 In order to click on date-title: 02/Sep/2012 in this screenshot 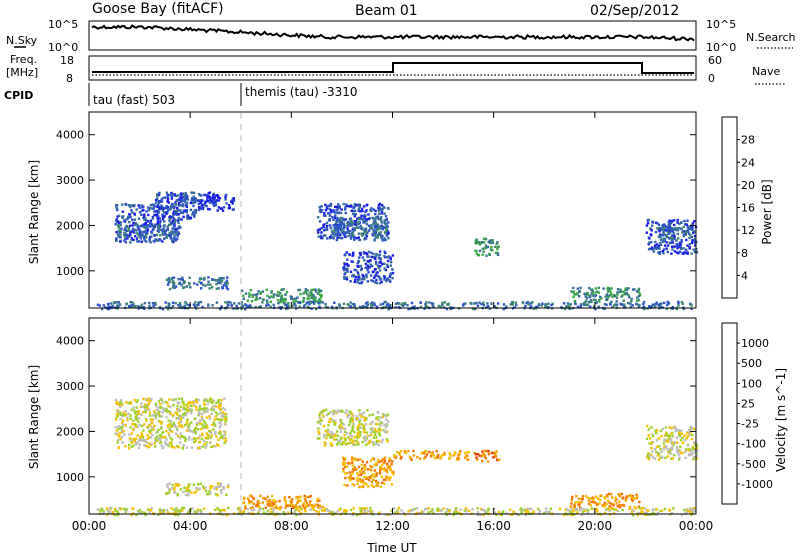, I will do `click(634, 11)`.